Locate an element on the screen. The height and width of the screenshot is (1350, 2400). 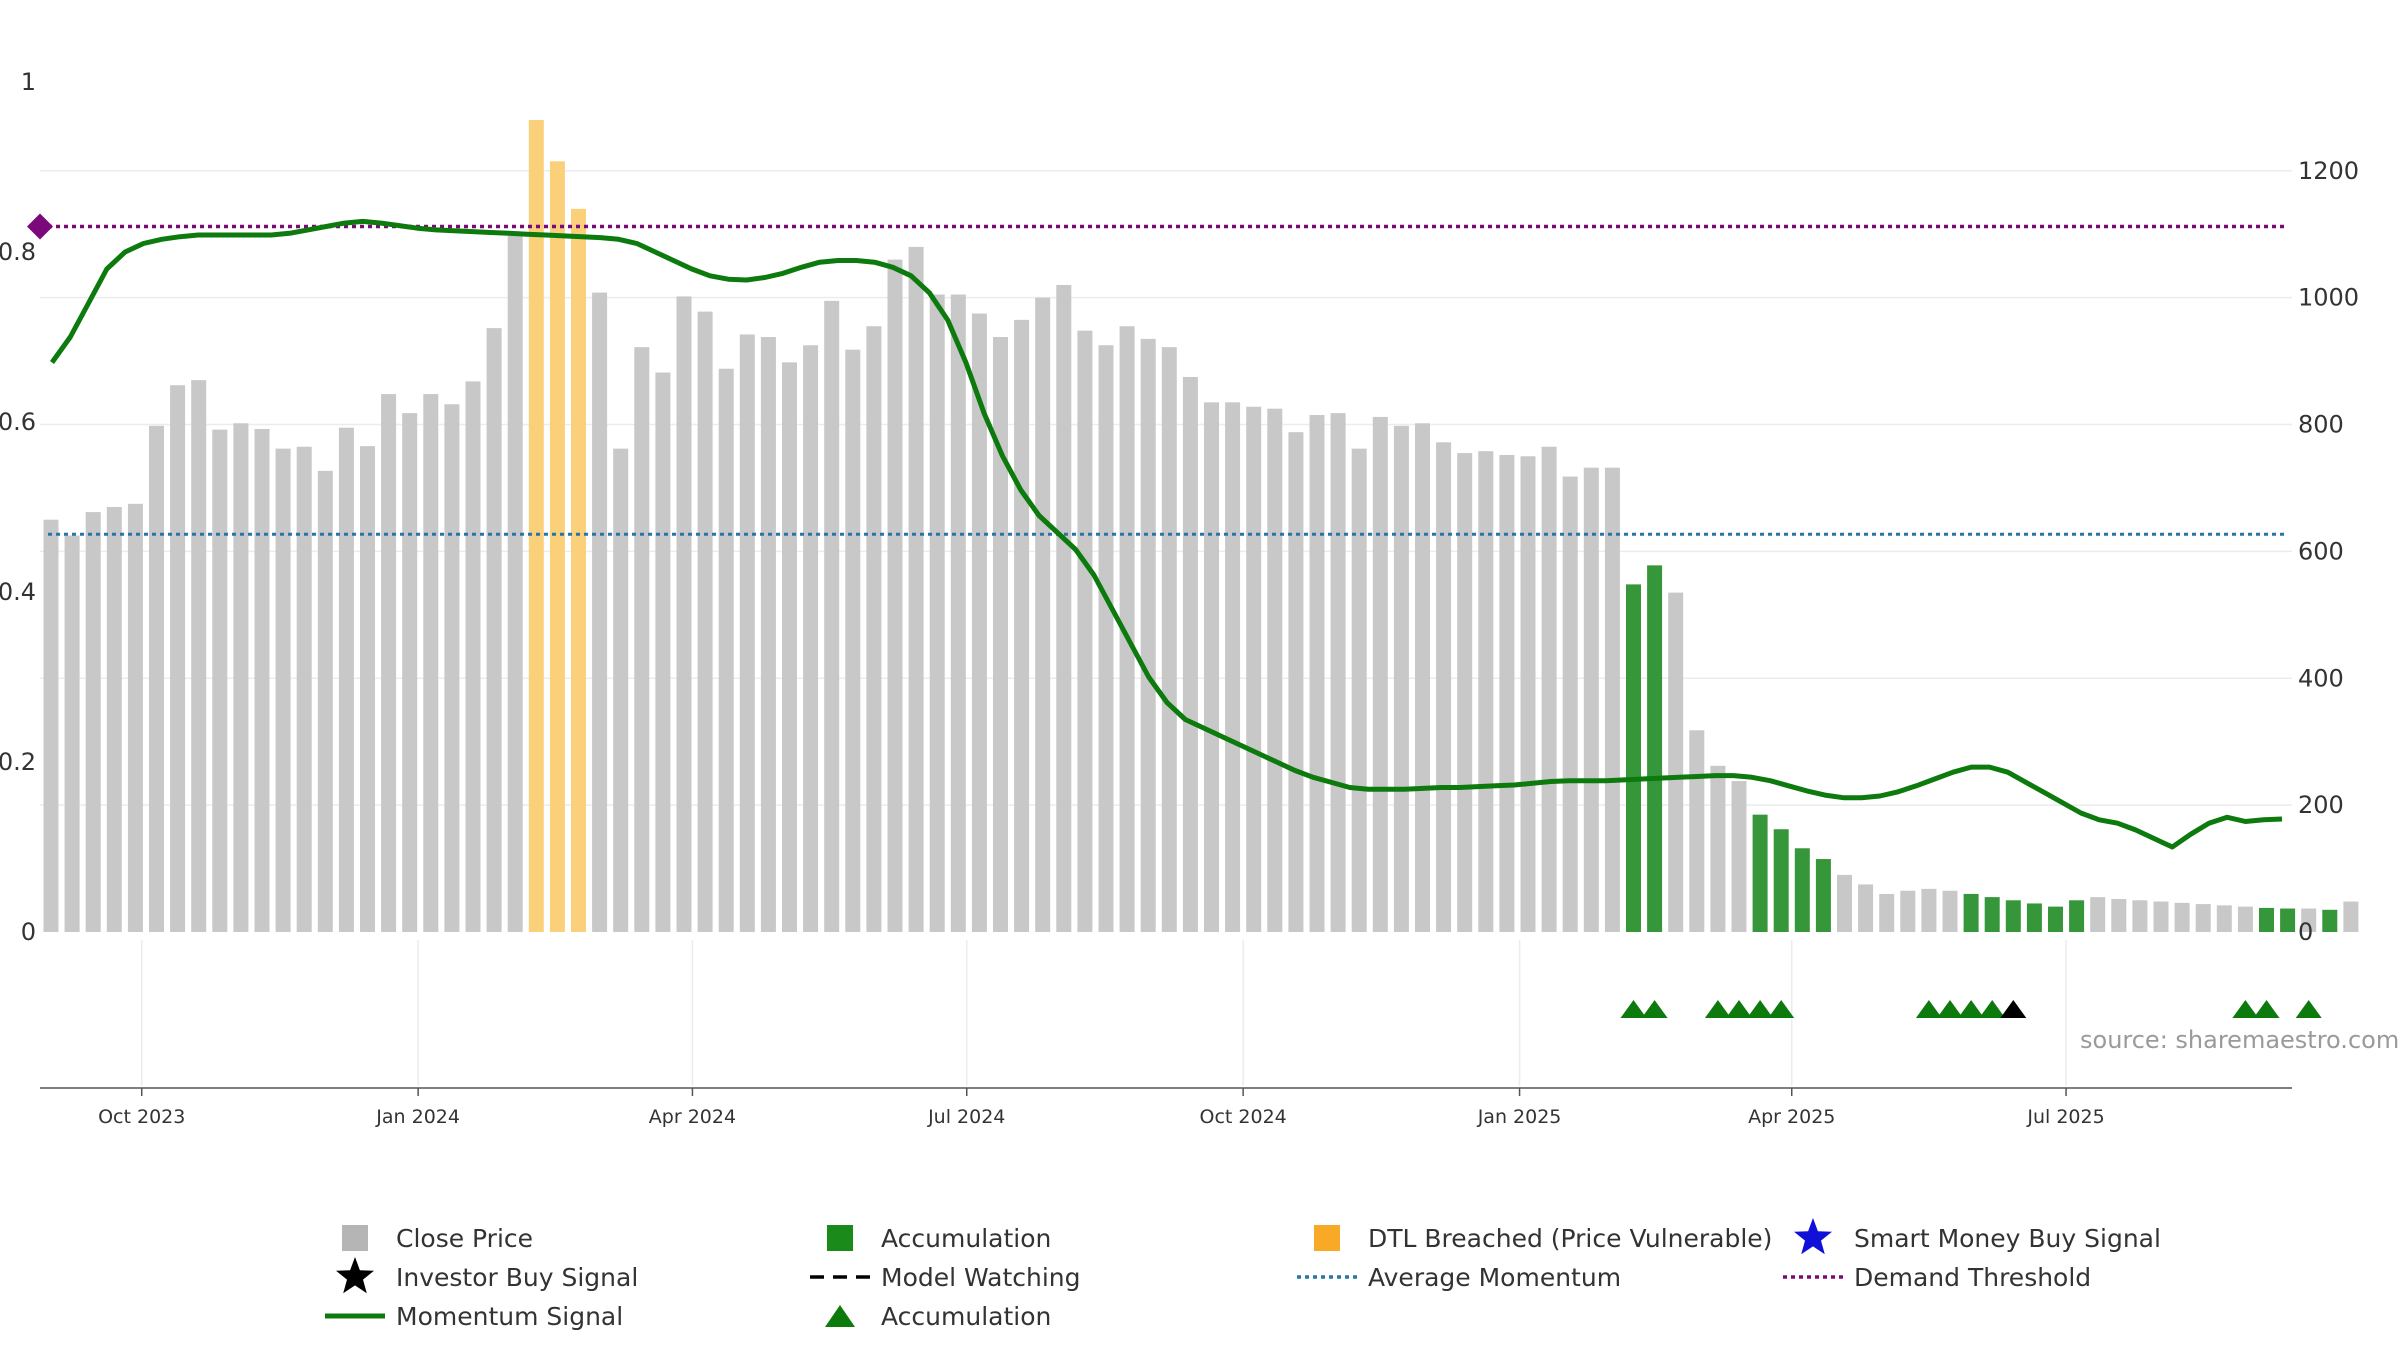
x-tick-5: Jan 2025 is located at coordinates (1519, 1117).